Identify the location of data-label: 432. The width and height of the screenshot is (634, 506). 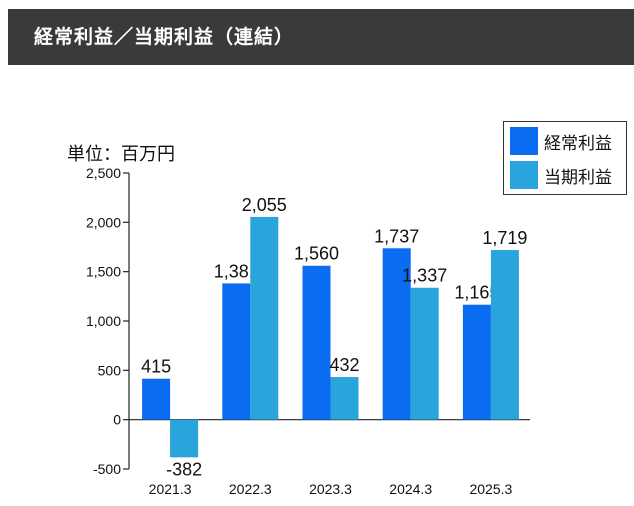
(344, 365).